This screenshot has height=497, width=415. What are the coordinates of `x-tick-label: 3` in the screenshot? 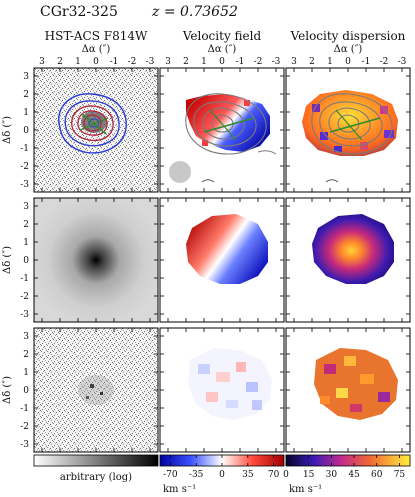 It's located at (168, 62).